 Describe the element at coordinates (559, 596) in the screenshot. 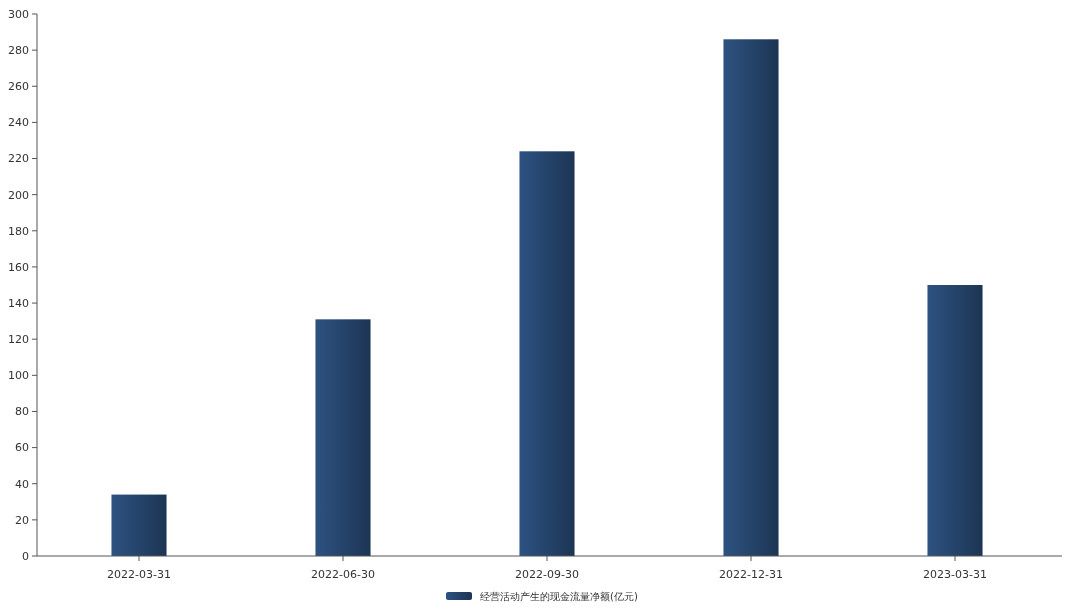

I see `legend-label: 经营活动产生的现金流量净额(亿元)` at that location.